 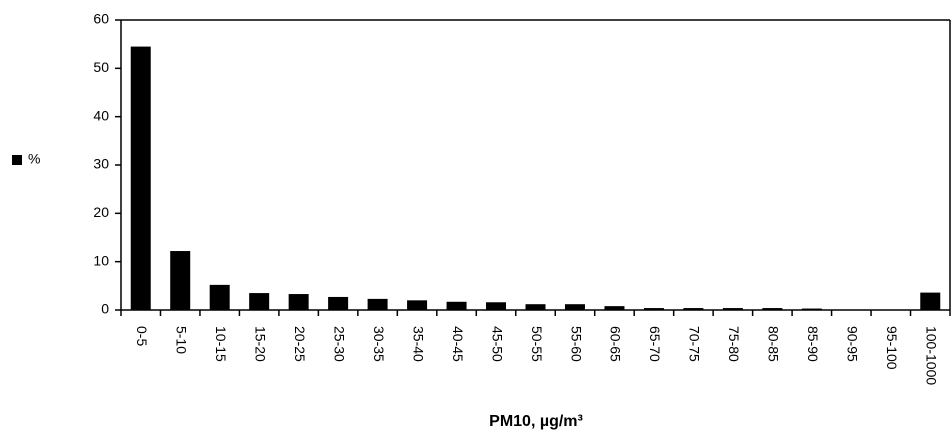 I want to click on x-tick-label: 75-80, so click(x=734, y=344).